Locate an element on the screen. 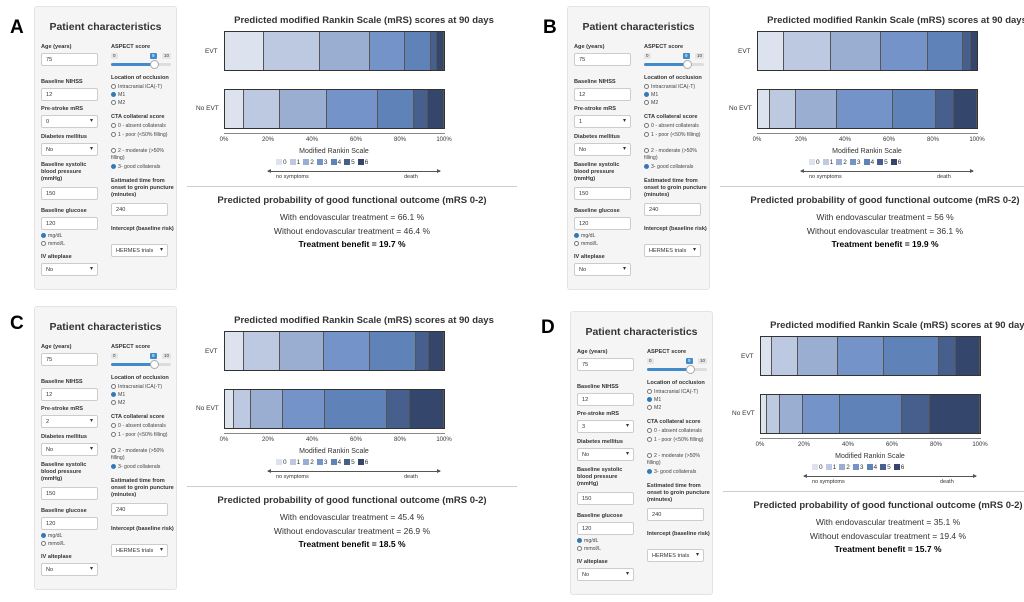  prestroke-mrs-select: 2 is located at coordinates (69, 421).